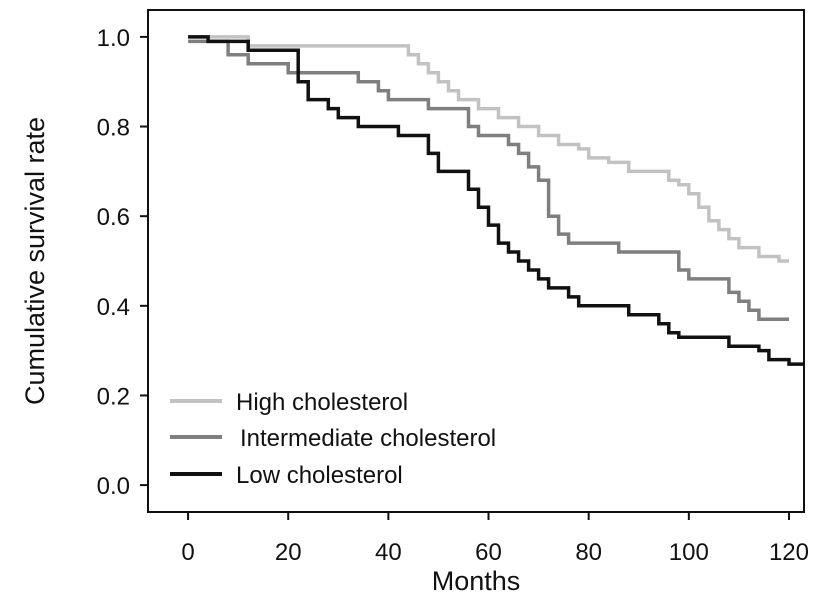 This screenshot has height=602, width=813. I want to click on x-tick-label: 20, so click(288, 552).